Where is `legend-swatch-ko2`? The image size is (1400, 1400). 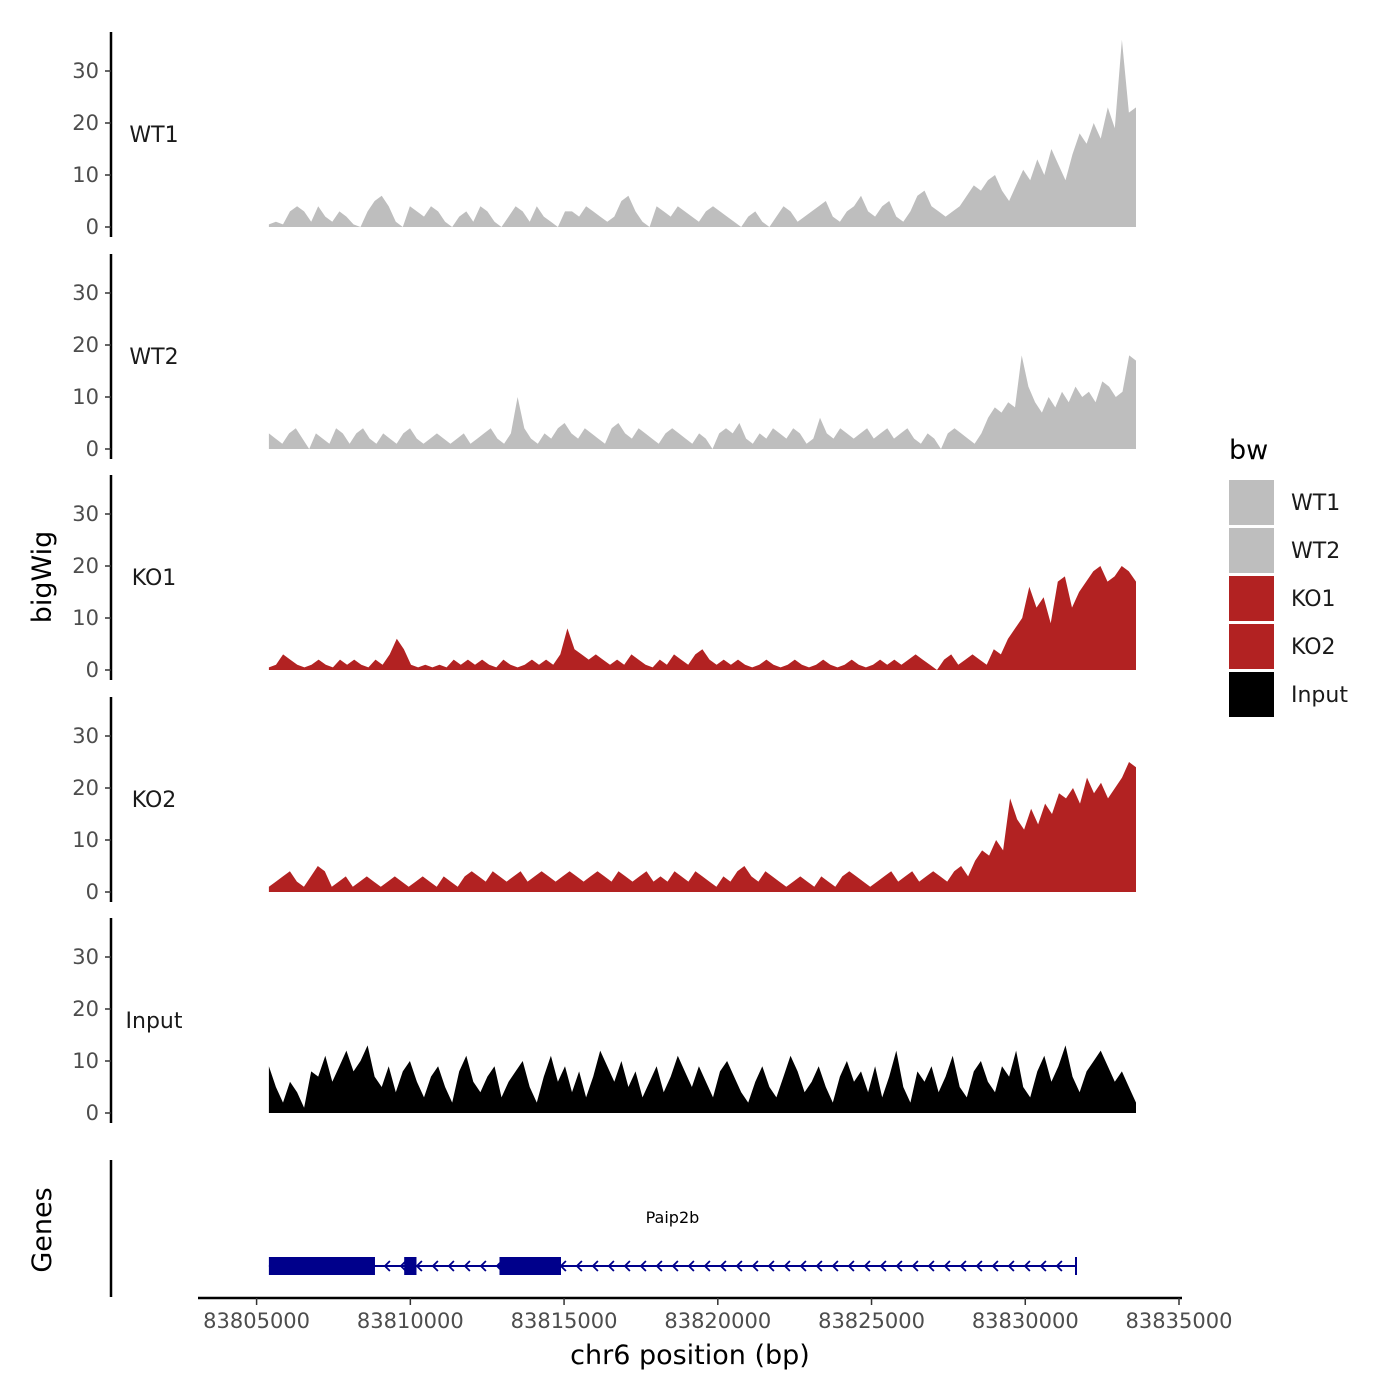
legend-swatch-ko2 is located at coordinates (1251, 646).